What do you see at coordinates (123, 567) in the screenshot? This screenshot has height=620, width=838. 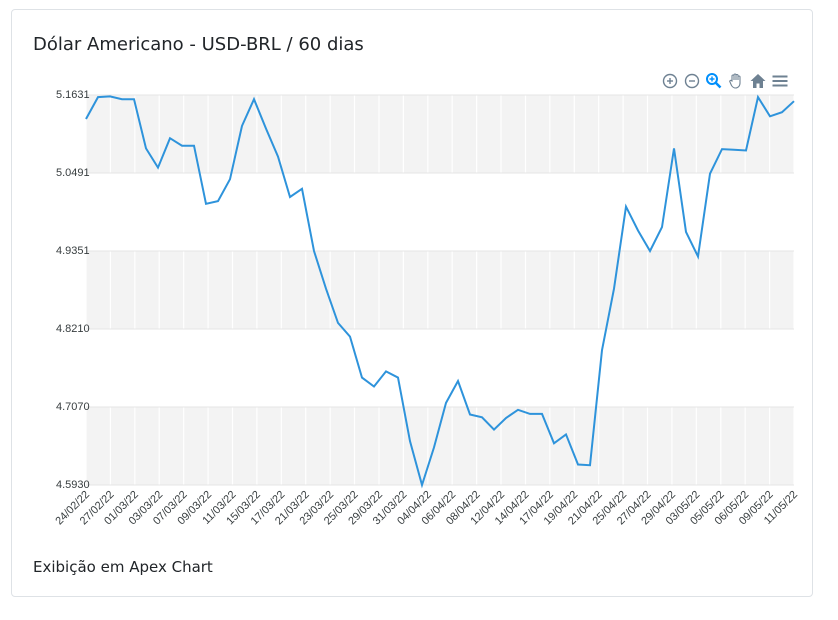 I see `card-footer: Exibição em Apex Chart` at bounding box center [123, 567].